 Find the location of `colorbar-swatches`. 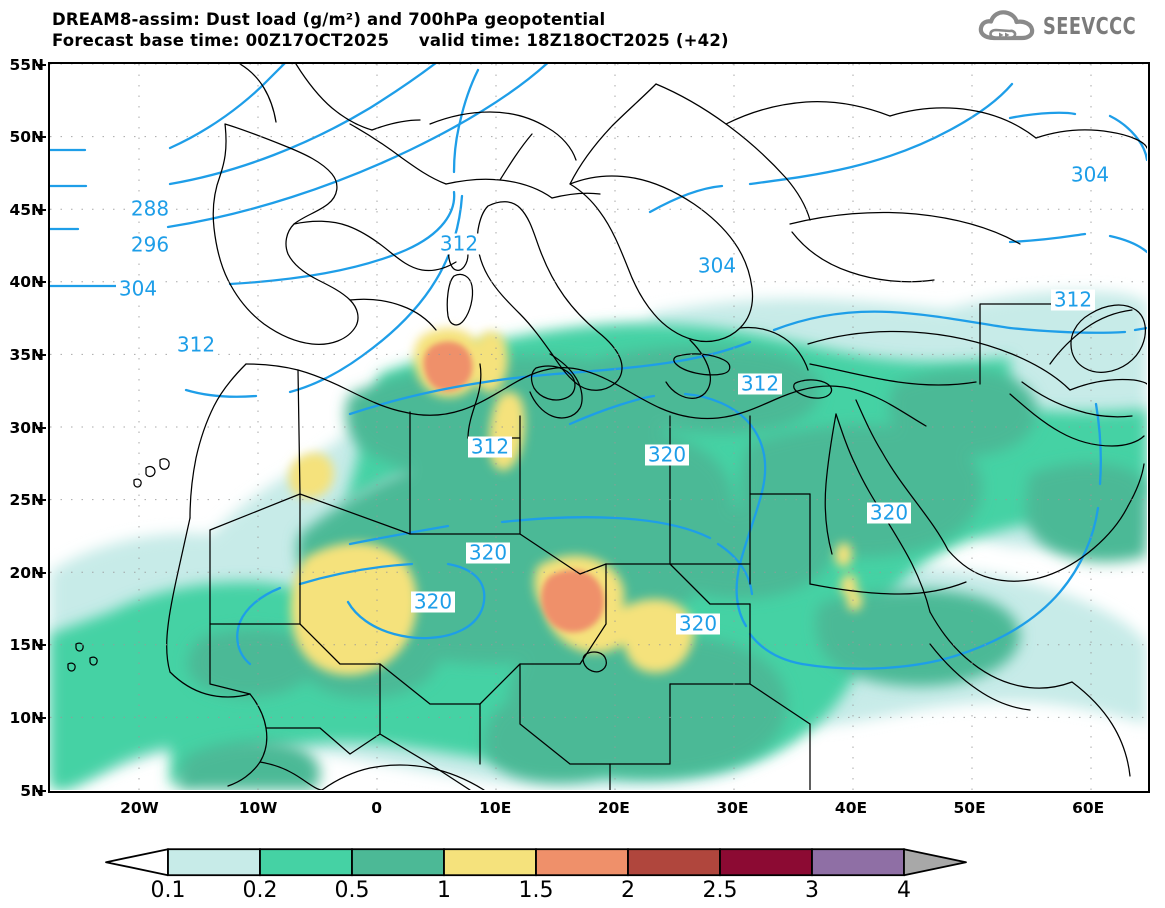

colorbar-swatches is located at coordinates (583, 863).